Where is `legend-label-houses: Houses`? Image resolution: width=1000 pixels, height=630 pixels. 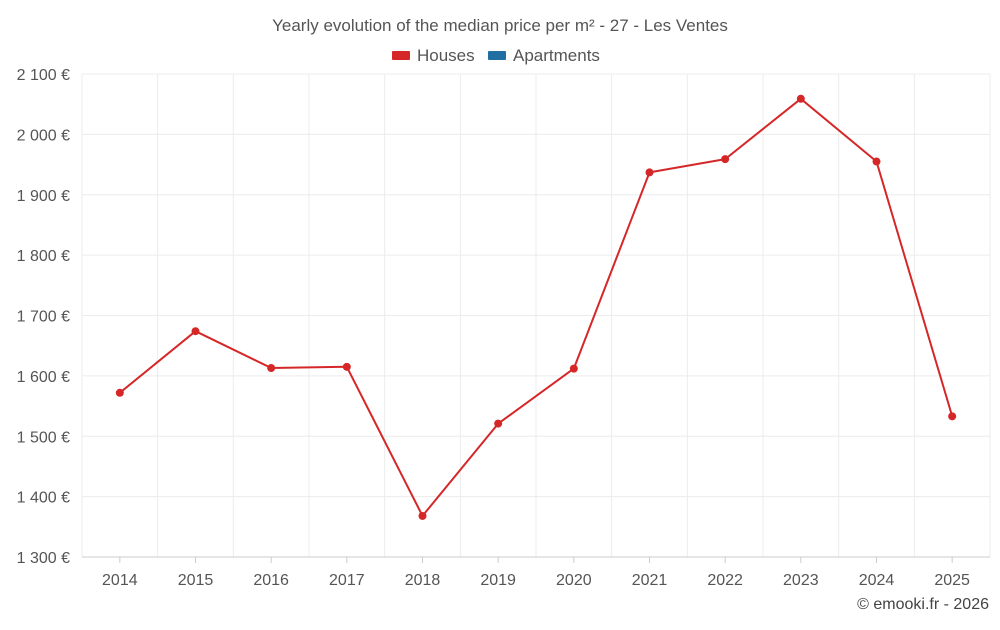
legend-label-houses: Houses is located at coordinates (446, 55).